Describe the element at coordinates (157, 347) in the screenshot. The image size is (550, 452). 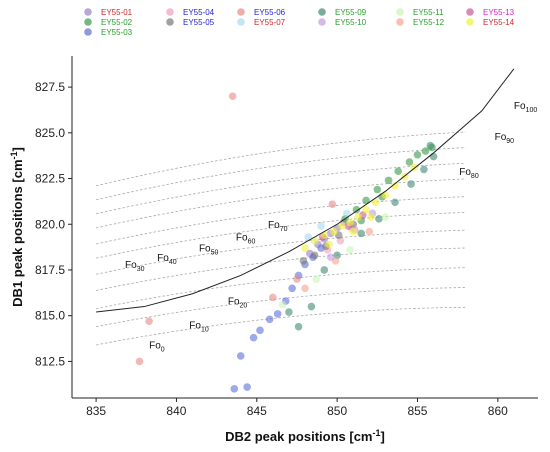
I see `fo-label: Fo0` at that location.